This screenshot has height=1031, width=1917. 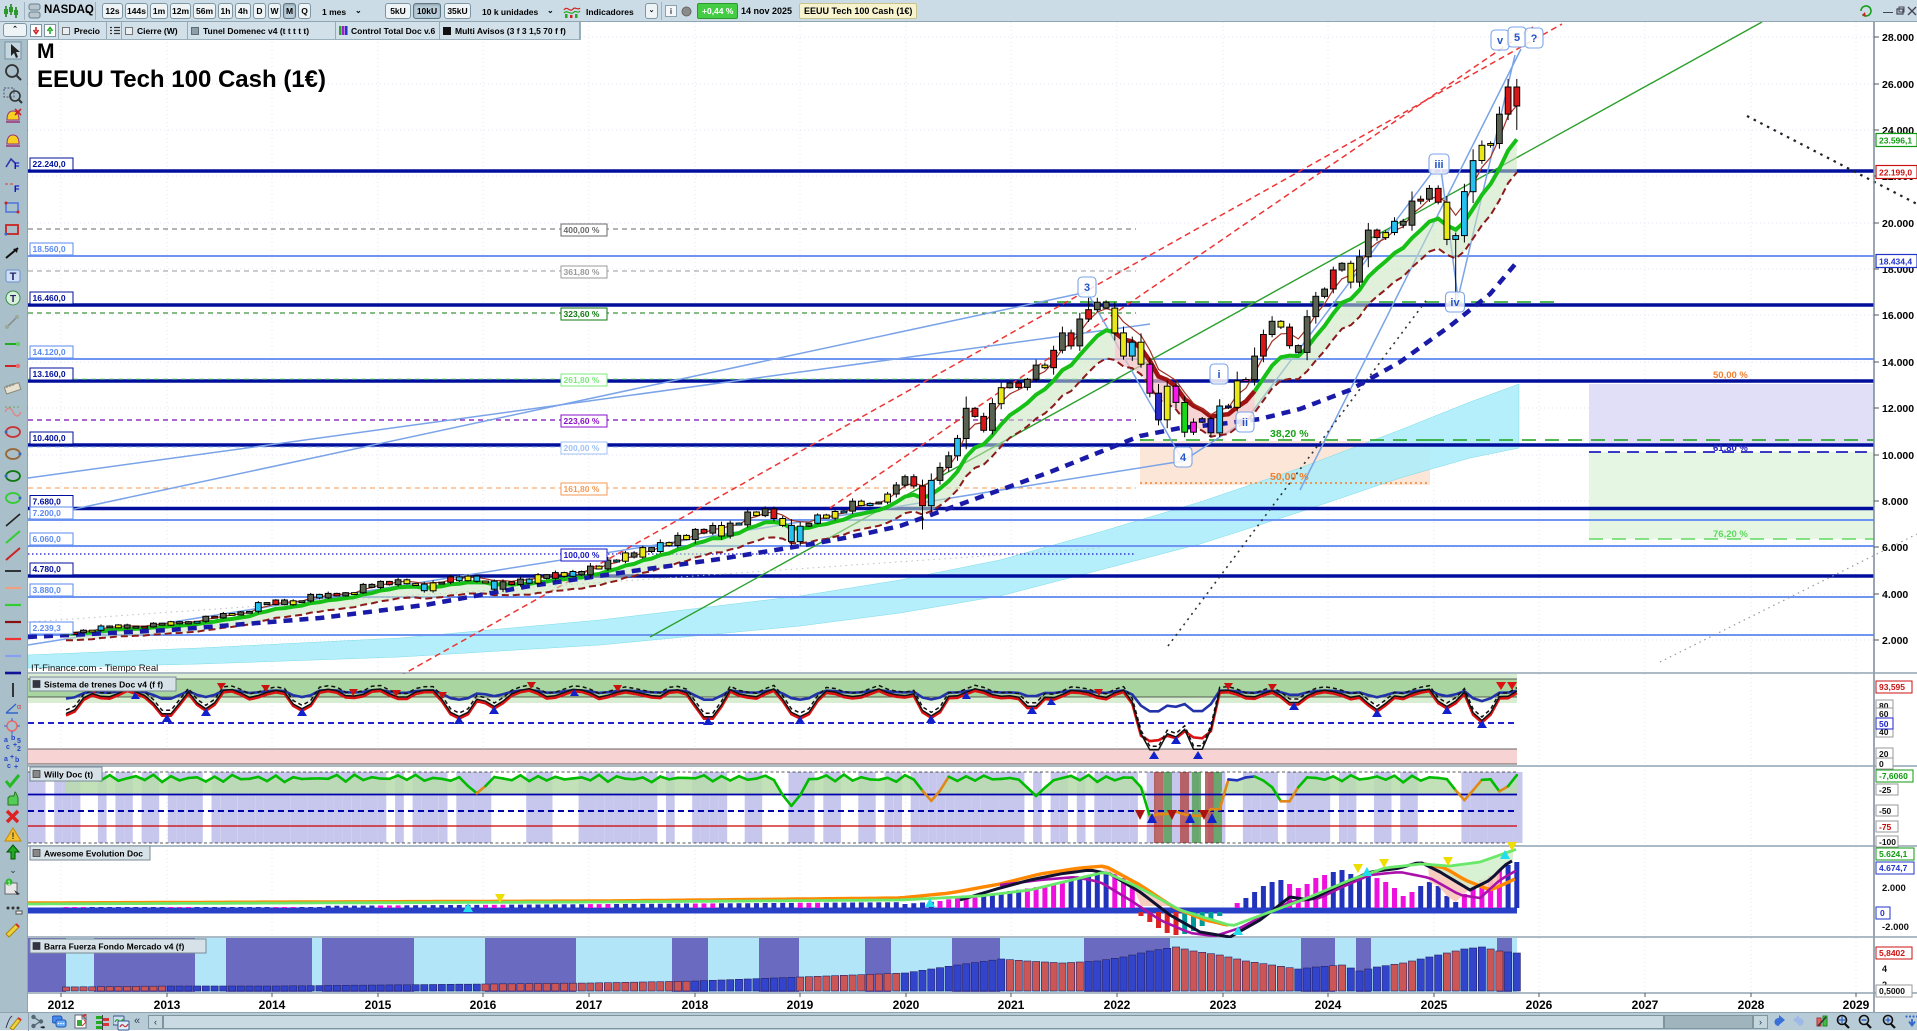 What do you see at coordinates (19, 707) in the screenshot?
I see `svg-text: α` at bounding box center [19, 707].